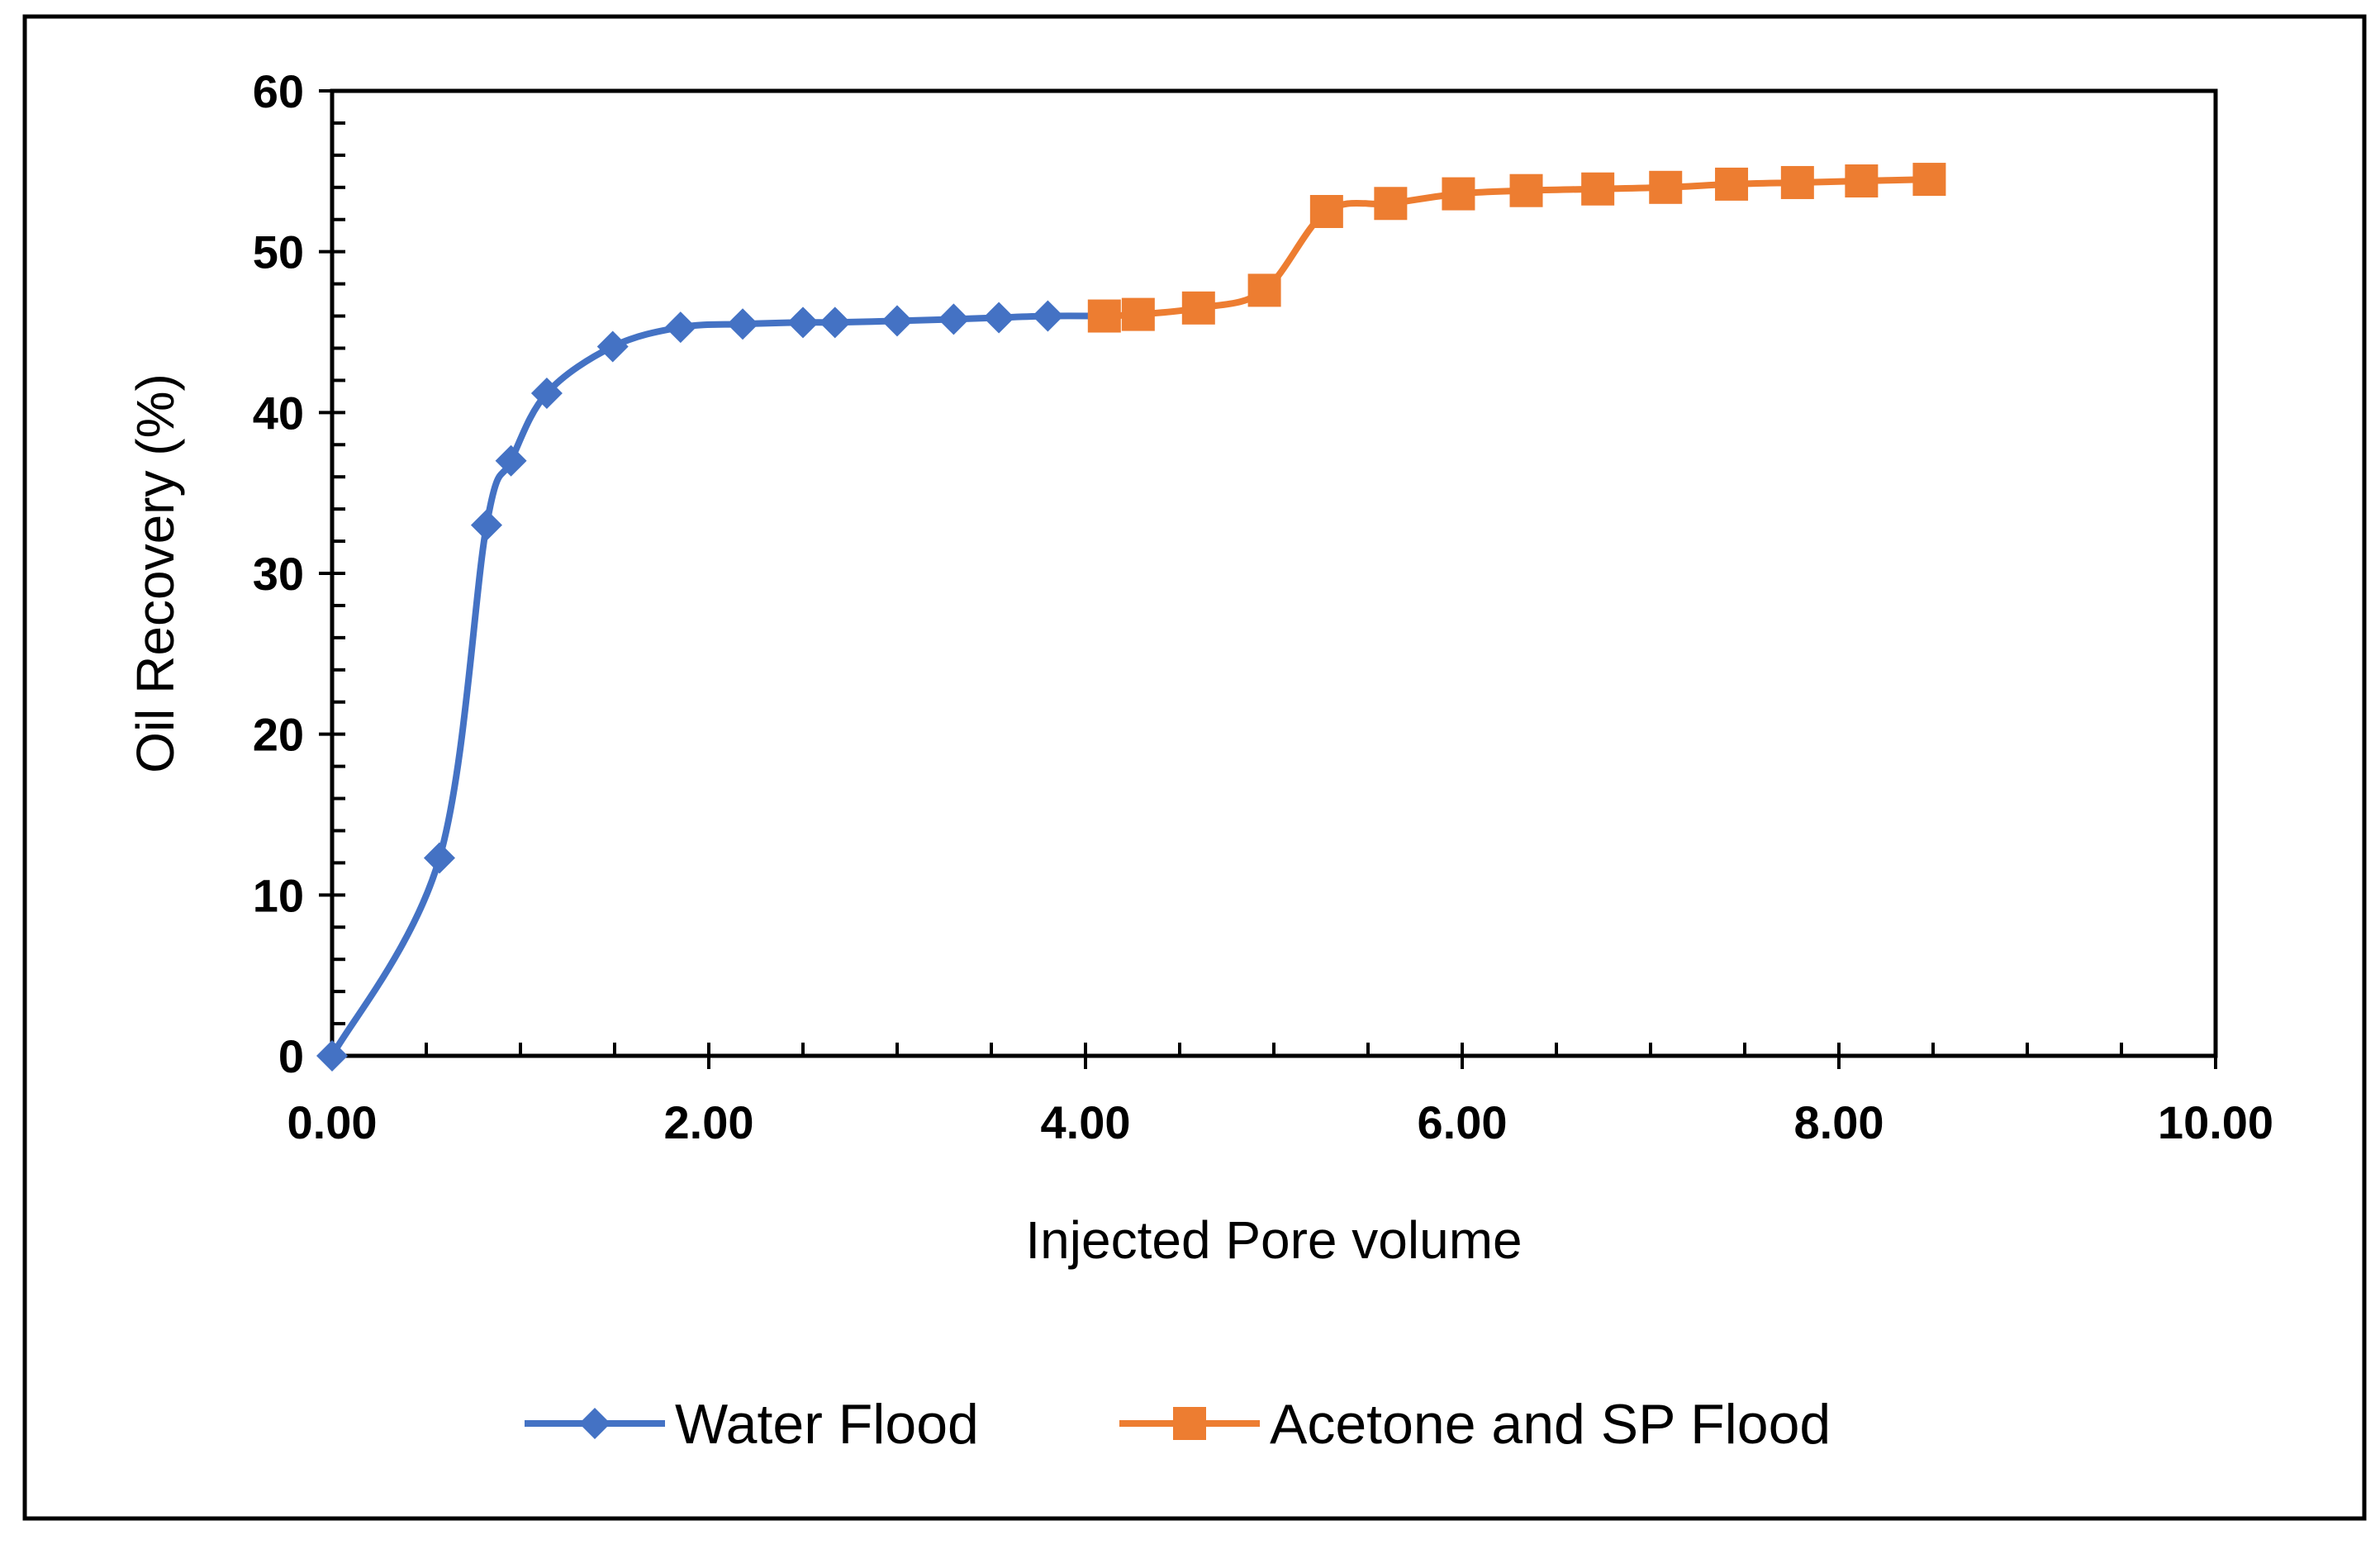 This screenshot has height=1554, width=2380. Describe the element at coordinates (278, 252) in the screenshot. I see `y-tick-label: 50` at that location.